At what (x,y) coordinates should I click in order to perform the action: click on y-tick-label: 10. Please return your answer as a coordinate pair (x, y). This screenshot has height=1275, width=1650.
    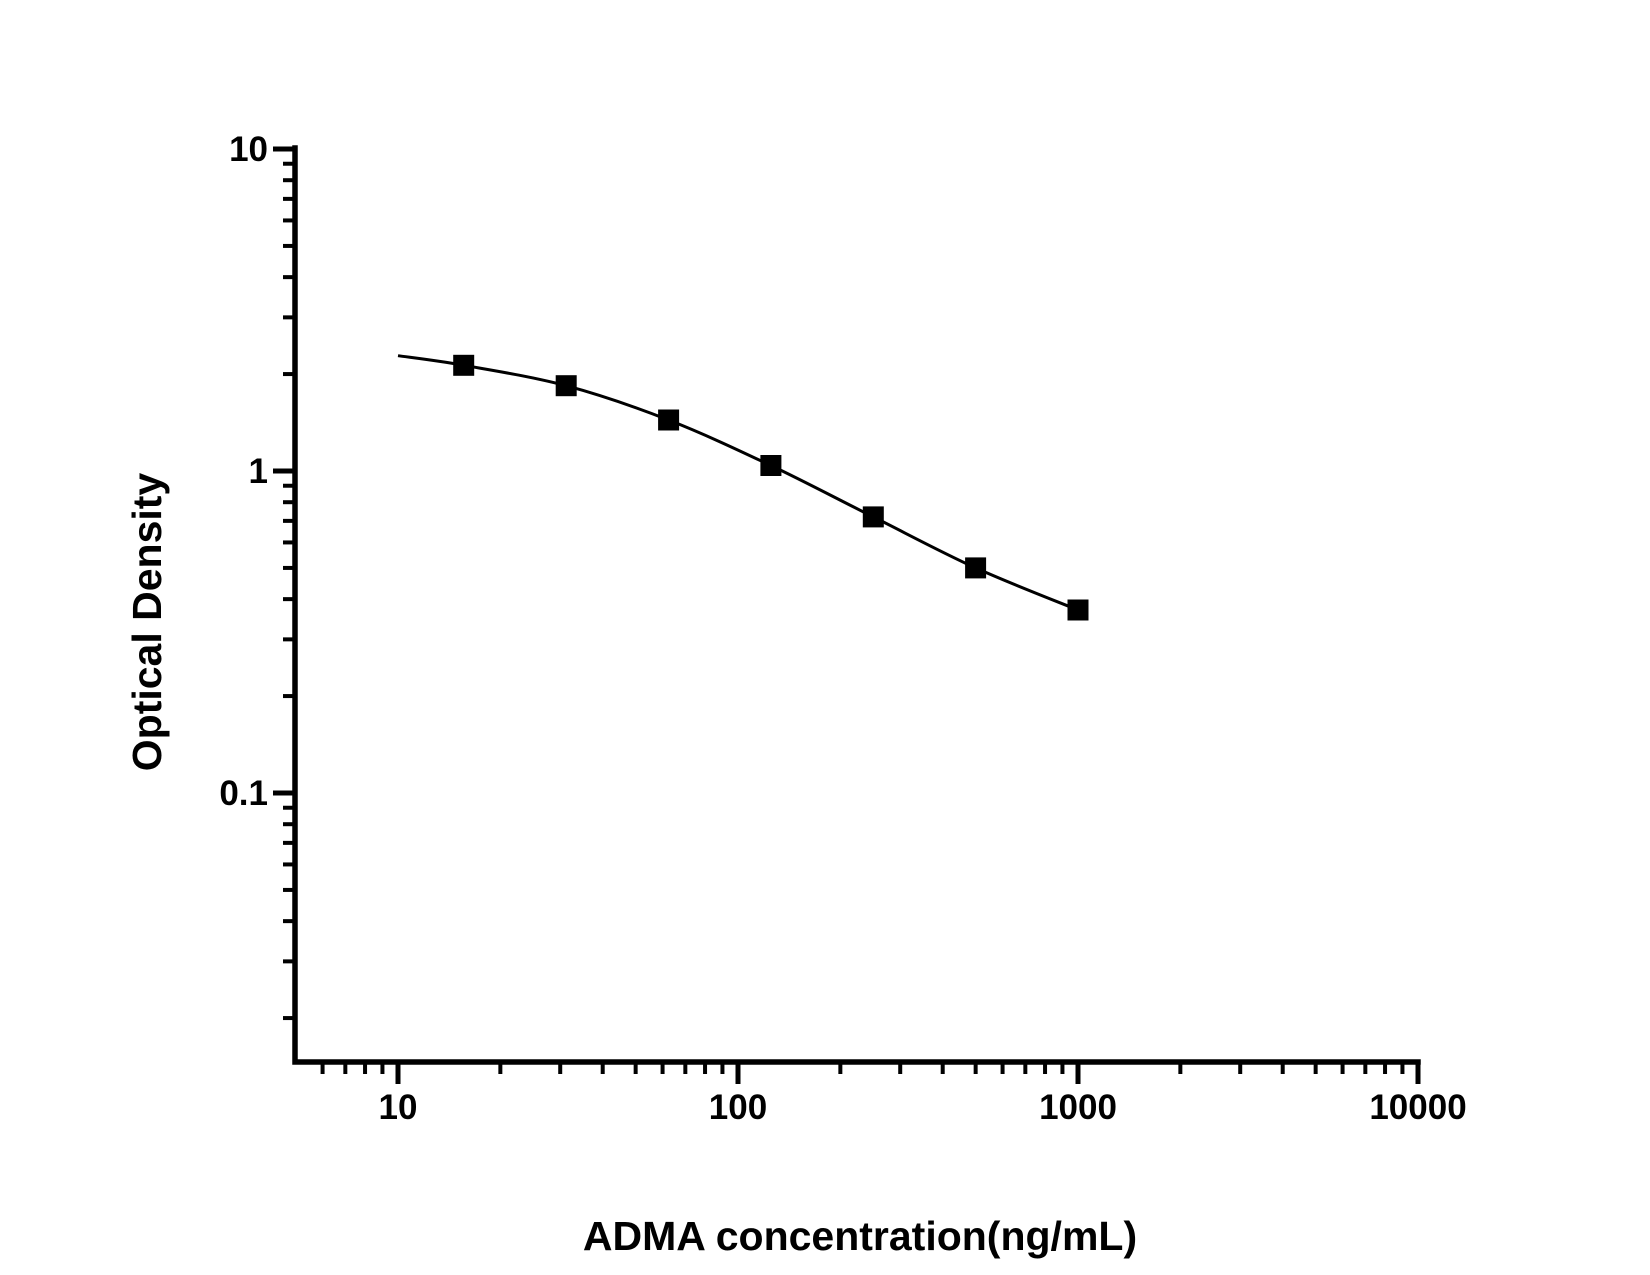
    Looking at the image, I should click on (248, 149).